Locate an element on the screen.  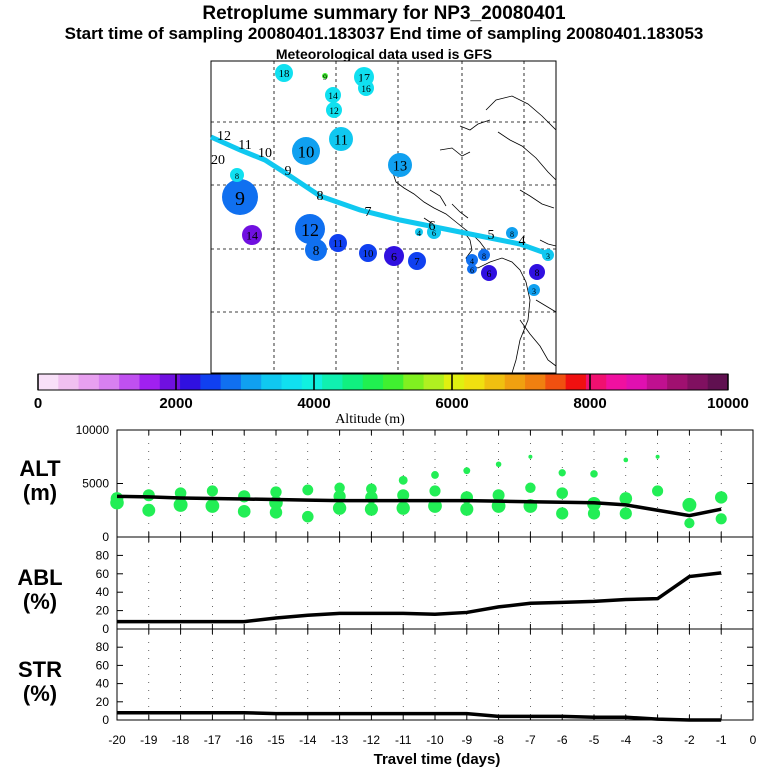
y-tick-label: 10000 is located at coordinates (93, 430).